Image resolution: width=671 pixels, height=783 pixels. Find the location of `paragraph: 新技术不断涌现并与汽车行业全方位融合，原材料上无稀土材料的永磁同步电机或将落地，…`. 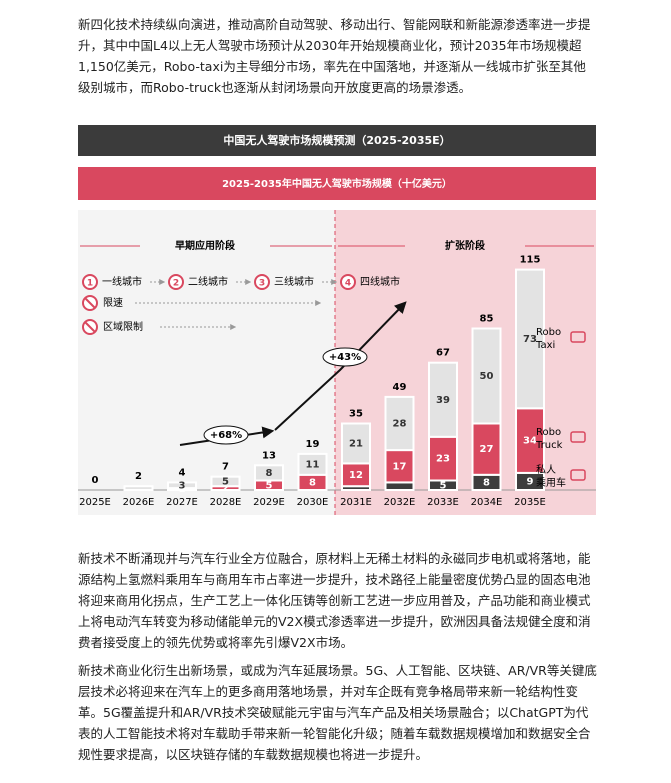

paragraph: 新技术不断涌现并与汽车行业全方位融合，原材料上无稀土材料的永磁同步电机或将落地，… is located at coordinates (334, 600).